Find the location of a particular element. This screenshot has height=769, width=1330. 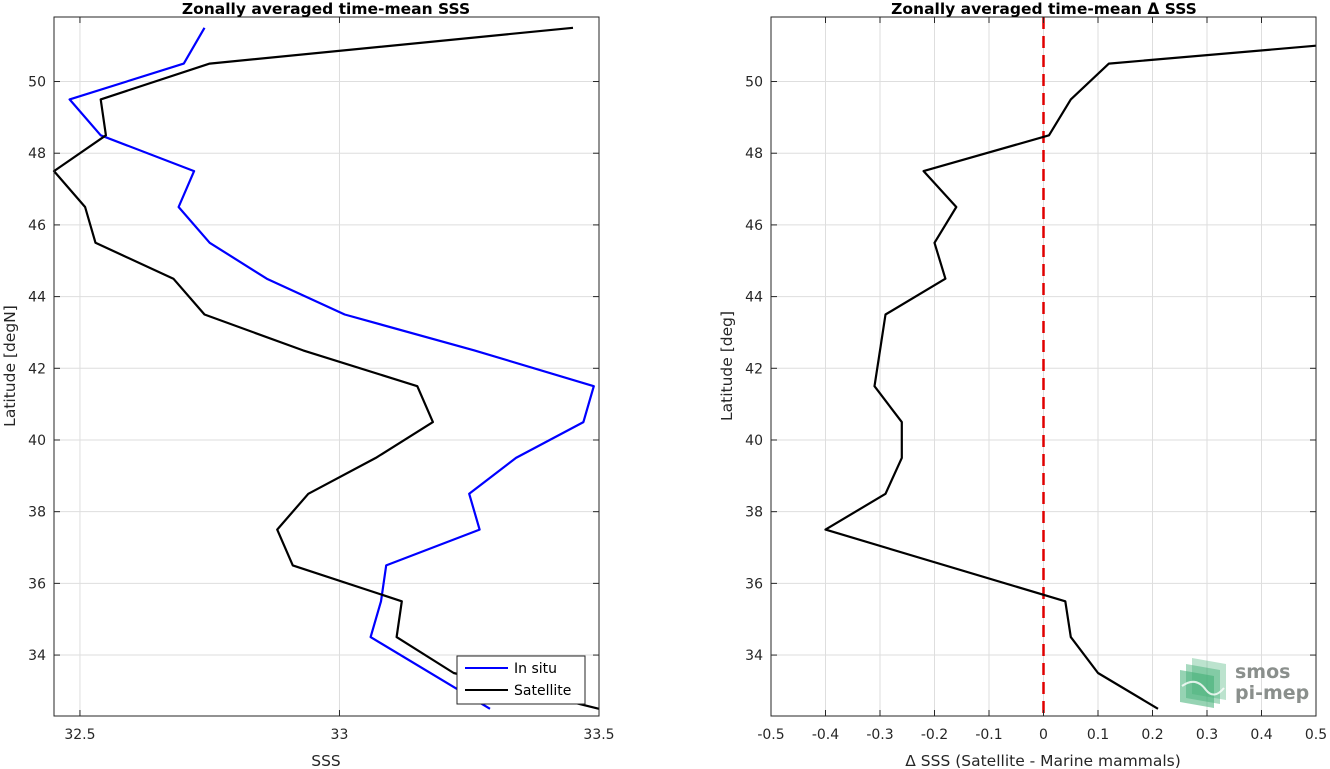

logo-wave-icon is located at coordinates (1203, 683).